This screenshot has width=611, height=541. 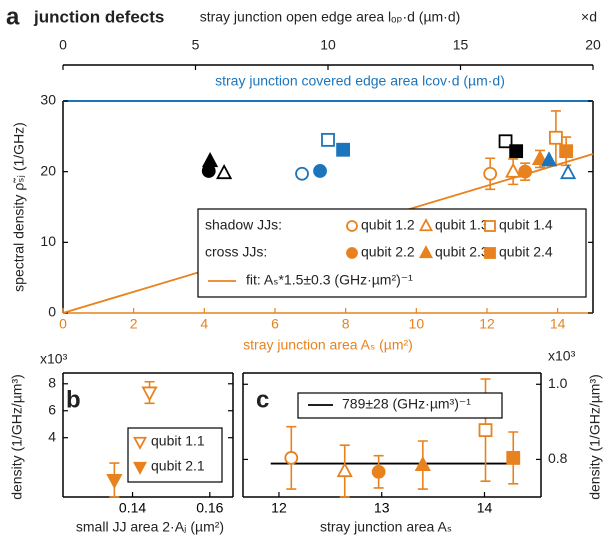 What do you see at coordinates (275, 324) in the screenshot?
I see `x-tick-label: 6` at bounding box center [275, 324].